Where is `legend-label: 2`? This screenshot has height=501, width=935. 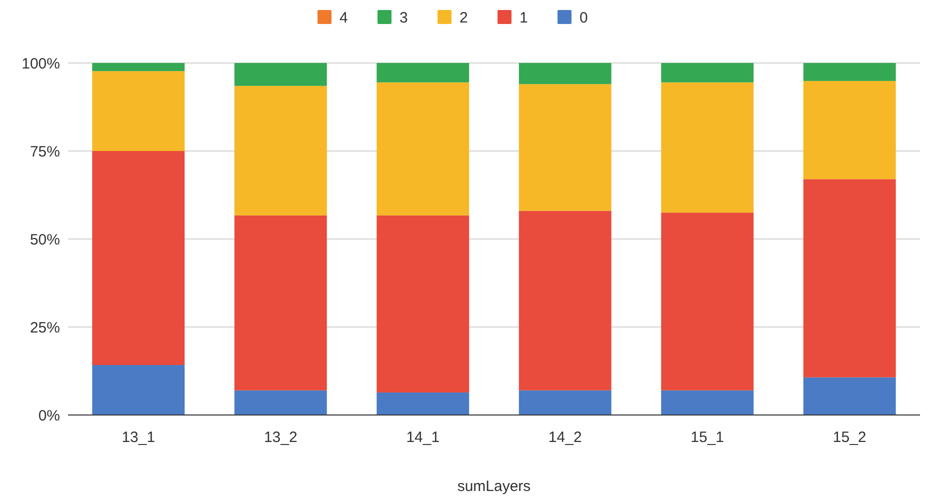 legend-label: 2 is located at coordinates (464, 17).